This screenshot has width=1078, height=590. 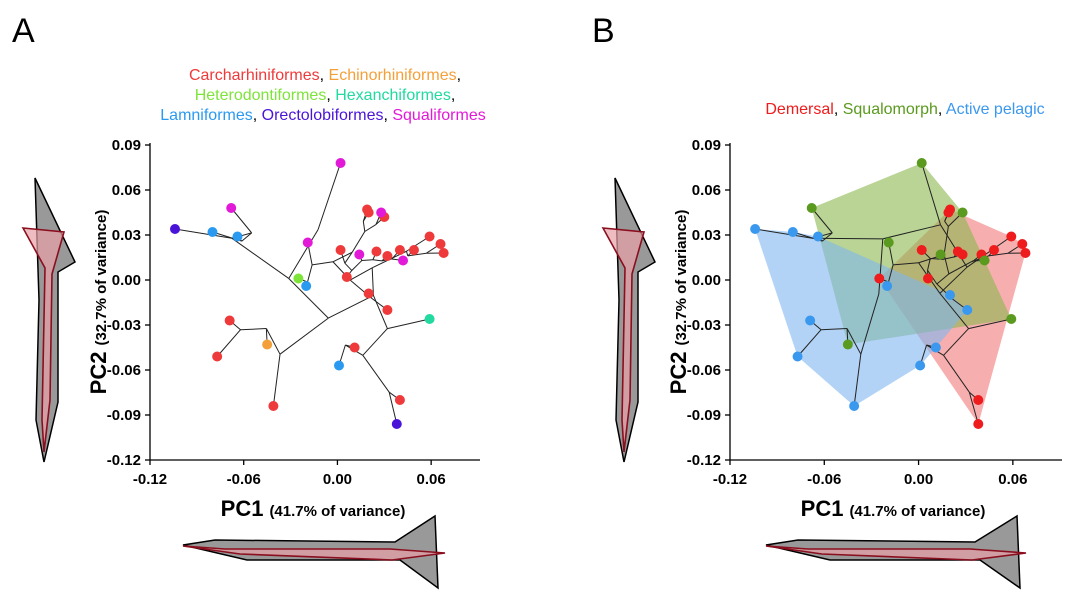 I want to click on point-echinorhiniformes, so click(x=267, y=344).